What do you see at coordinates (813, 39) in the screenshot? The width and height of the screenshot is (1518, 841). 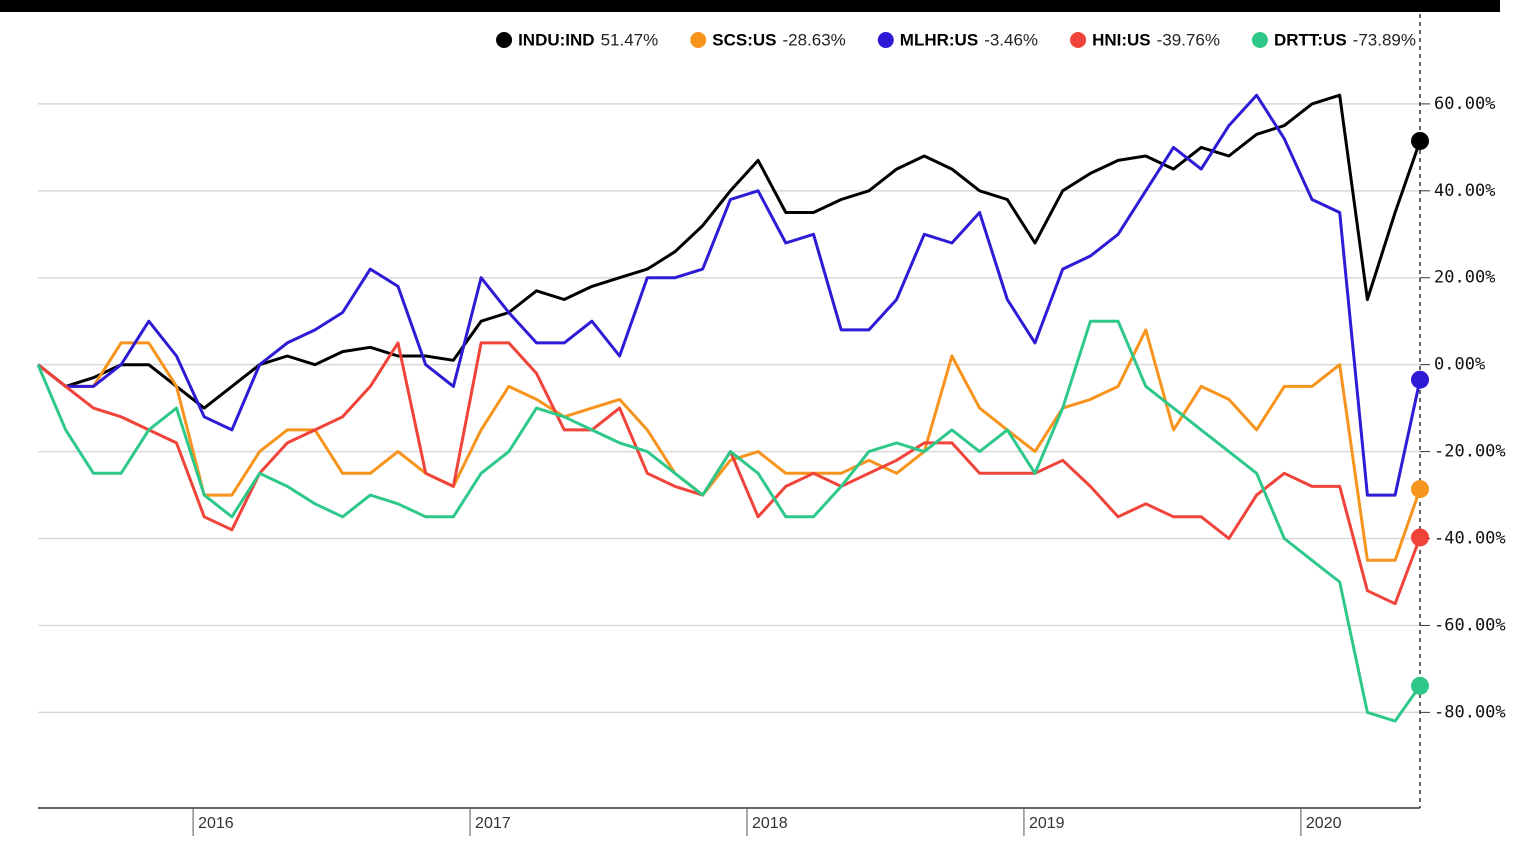 I see `legend-value: -28.63%` at bounding box center [813, 39].